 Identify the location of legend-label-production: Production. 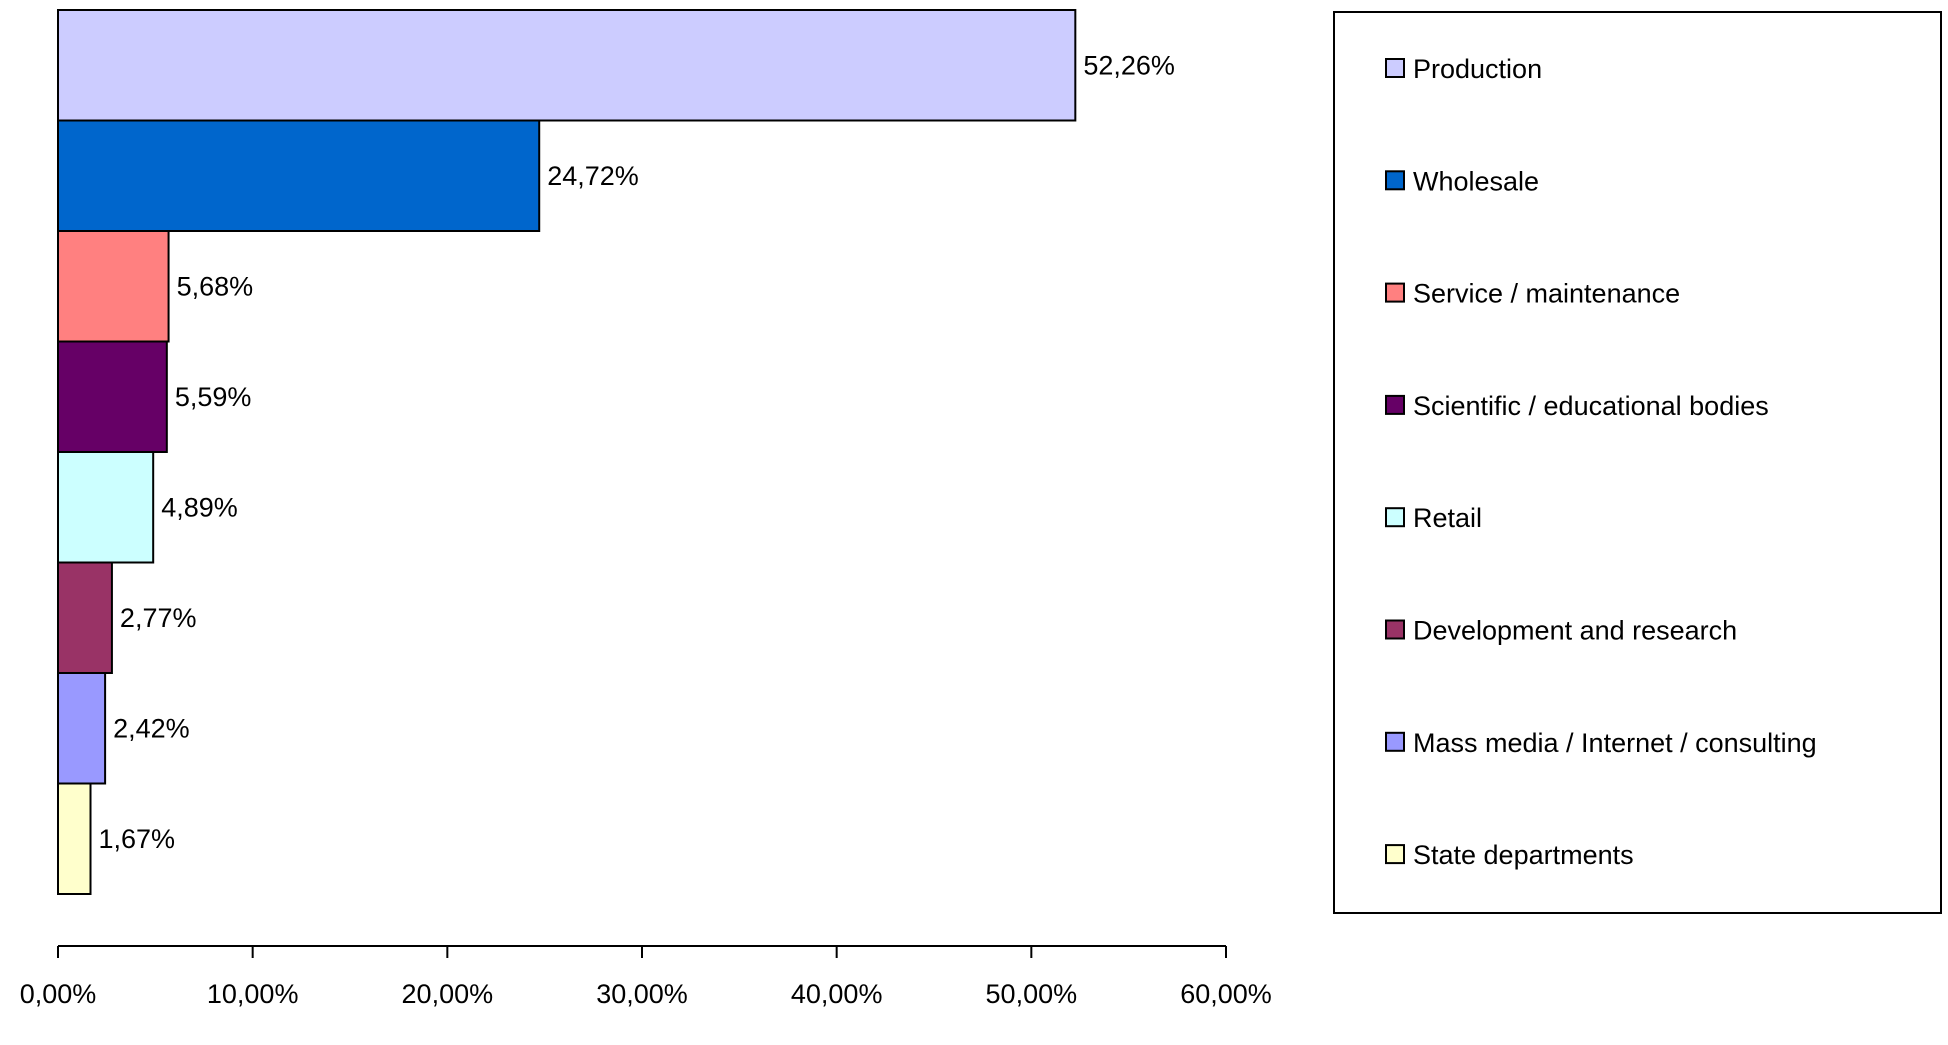
(1477, 69).